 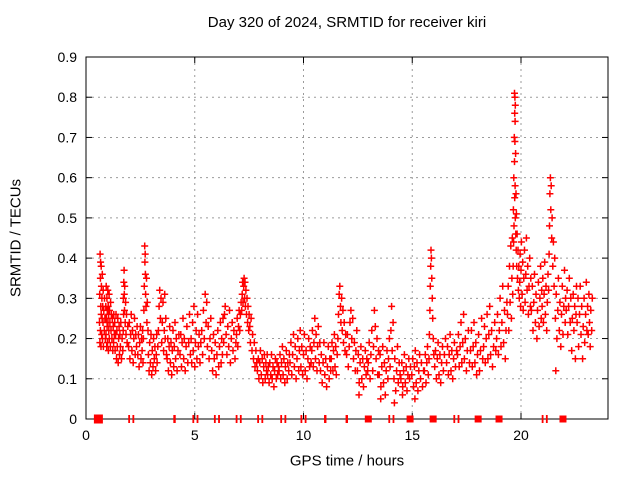 What do you see at coordinates (195, 435) in the screenshot?
I see `x-tick-label: 5` at bounding box center [195, 435].